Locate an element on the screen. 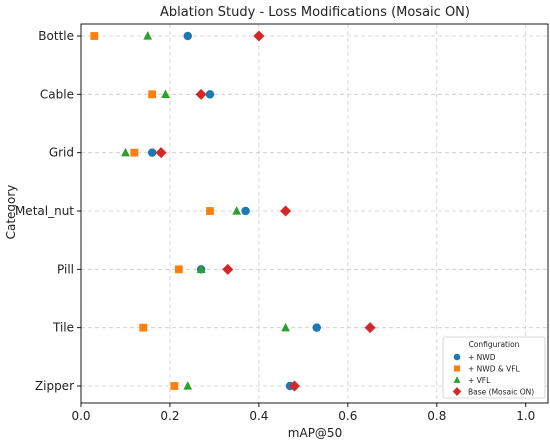  y-axis-ticks: Bottle Cable Grid Metal_nut Pill Tile Zipper is located at coordinates (48, 211).